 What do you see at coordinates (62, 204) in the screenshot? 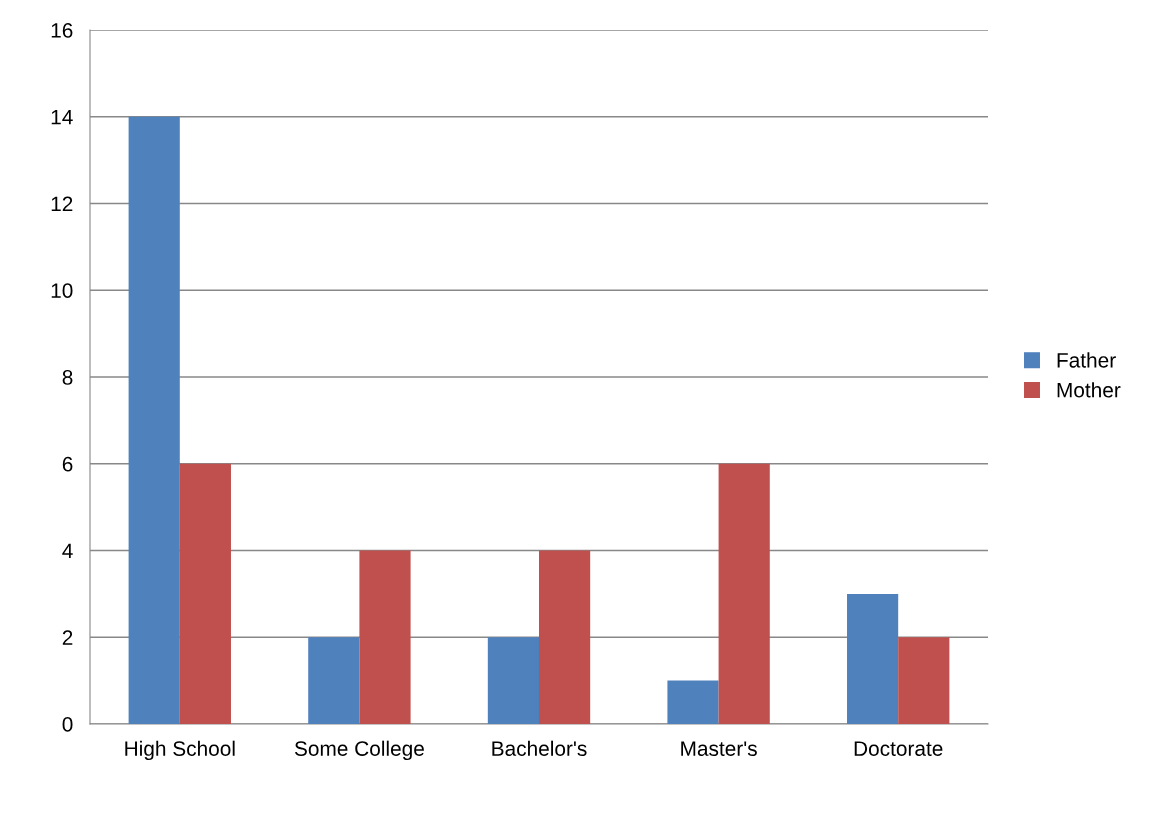
I see `y-tick-label: 12` at bounding box center [62, 204].